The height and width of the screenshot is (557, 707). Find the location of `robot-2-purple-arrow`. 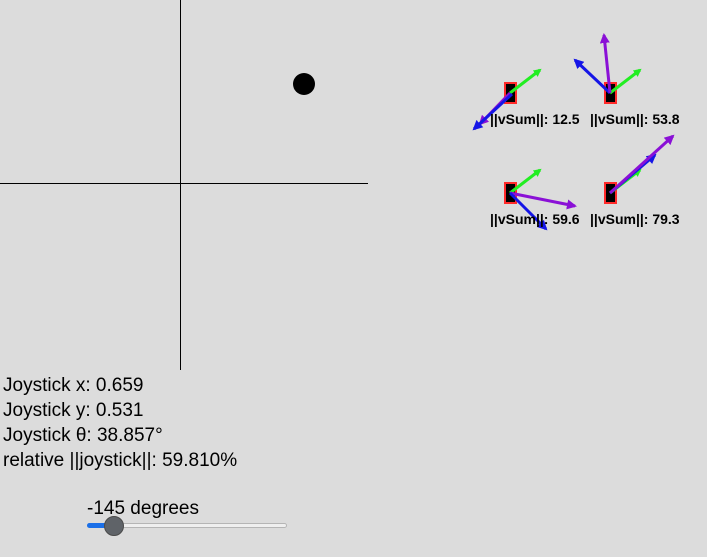

robot-2-purple-arrow is located at coordinates (605, 63).